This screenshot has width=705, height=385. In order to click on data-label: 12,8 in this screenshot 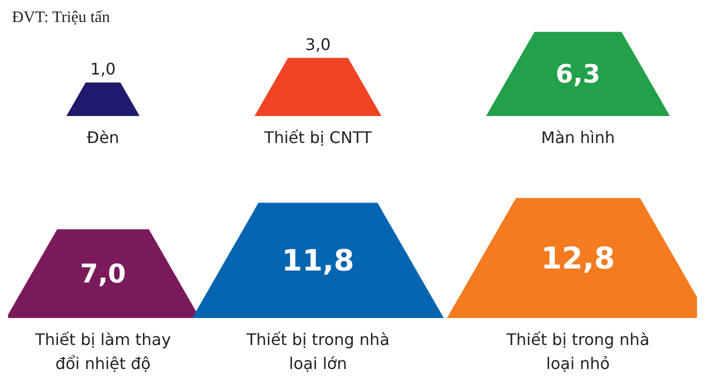, I will do `click(578, 259)`.